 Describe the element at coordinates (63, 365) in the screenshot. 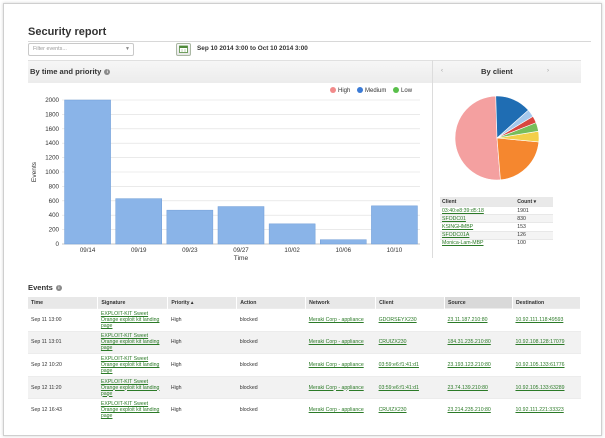

I see `event-time: Sep 12 10:20` at that location.